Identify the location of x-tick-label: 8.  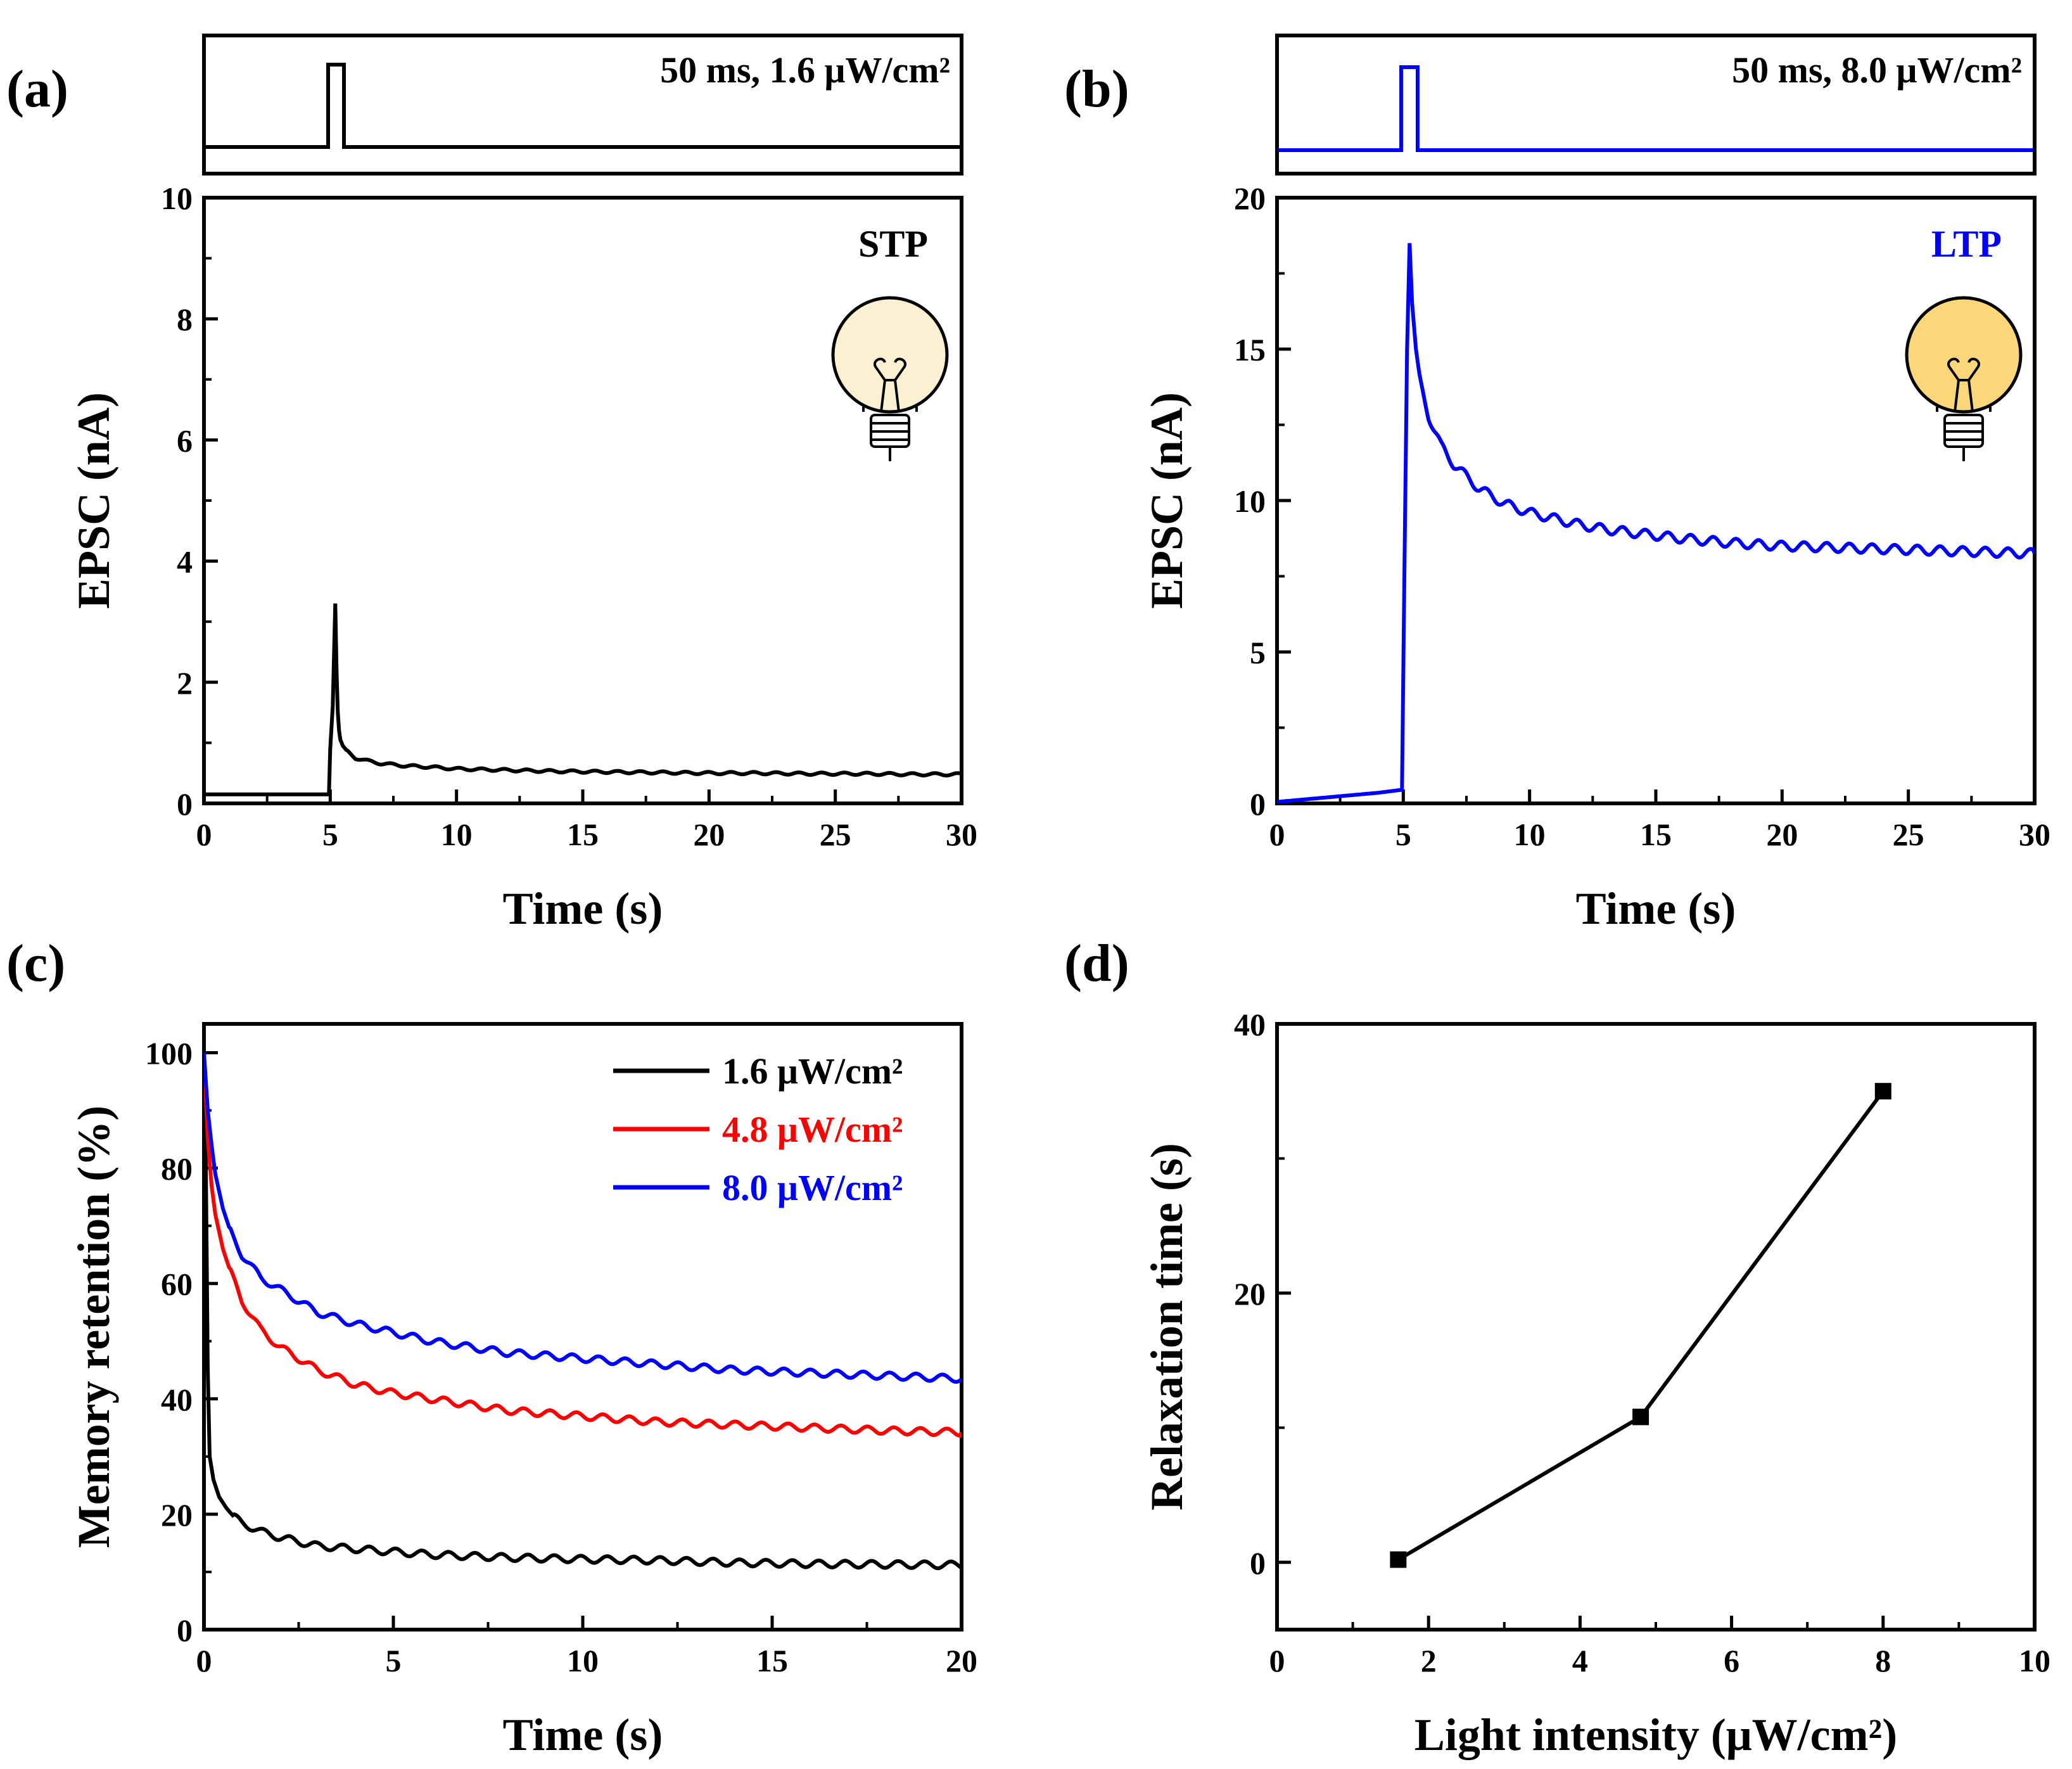
(1883, 1660).